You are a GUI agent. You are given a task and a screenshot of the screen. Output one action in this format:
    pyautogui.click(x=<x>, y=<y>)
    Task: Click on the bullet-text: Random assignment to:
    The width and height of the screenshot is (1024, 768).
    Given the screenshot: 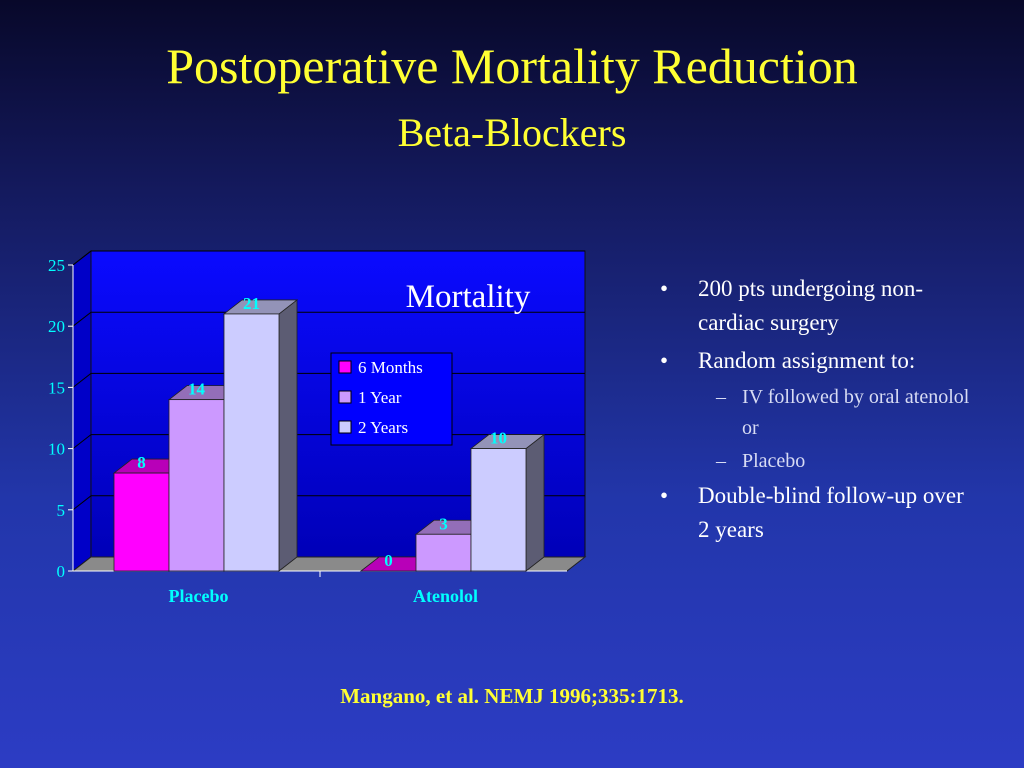 What is the action you would take?
    pyautogui.click(x=807, y=360)
    